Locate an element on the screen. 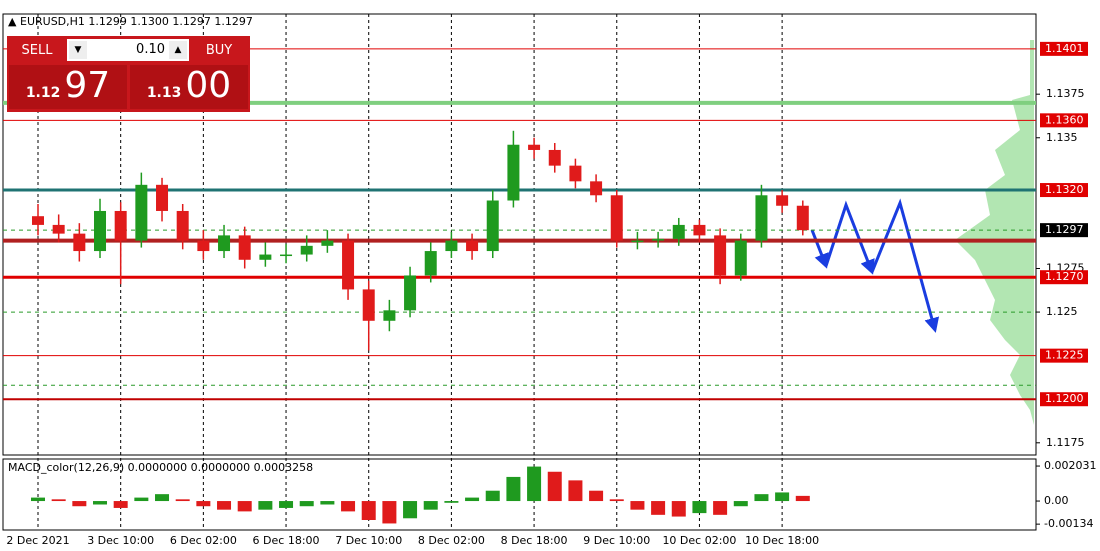 This screenshot has height=551, width=1100. volume-profile is located at coordinates (994, 232).